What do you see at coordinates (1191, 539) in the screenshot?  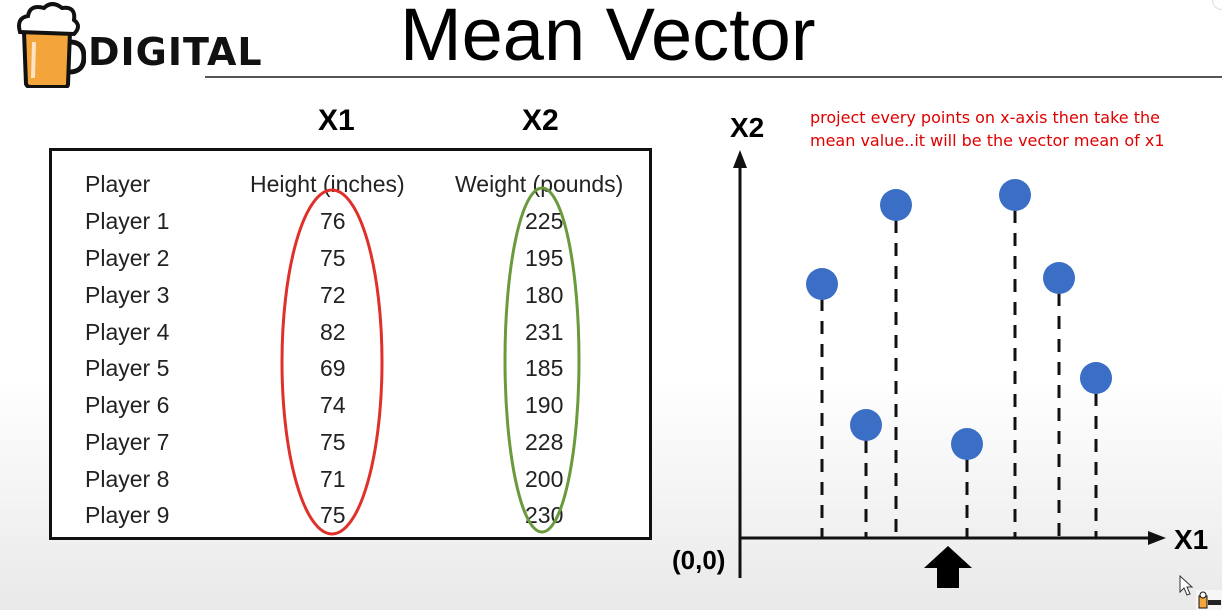 I see `x-axis-label: X1` at bounding box center [1191, 539].